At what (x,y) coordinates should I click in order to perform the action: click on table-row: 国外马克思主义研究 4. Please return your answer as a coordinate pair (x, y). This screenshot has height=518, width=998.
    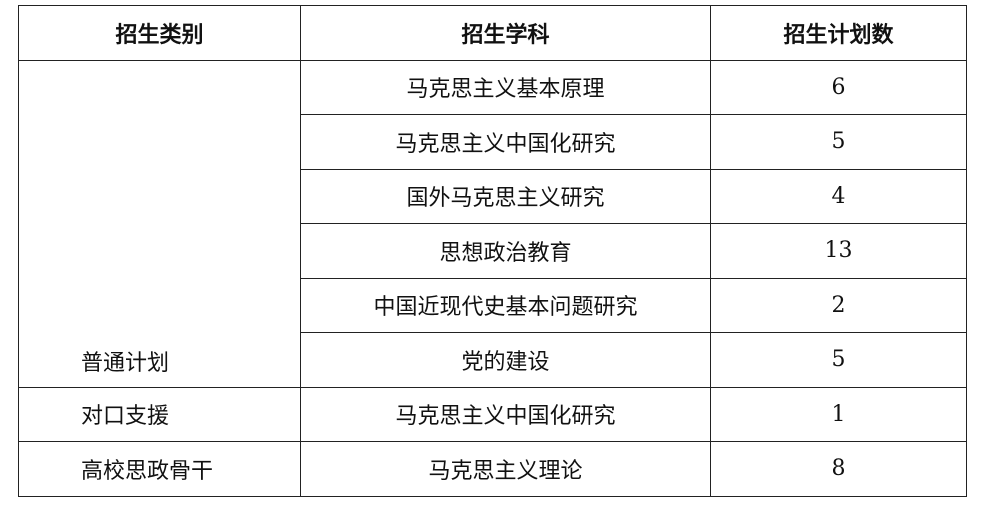
    Looking at the image, I should click on (493, 196).